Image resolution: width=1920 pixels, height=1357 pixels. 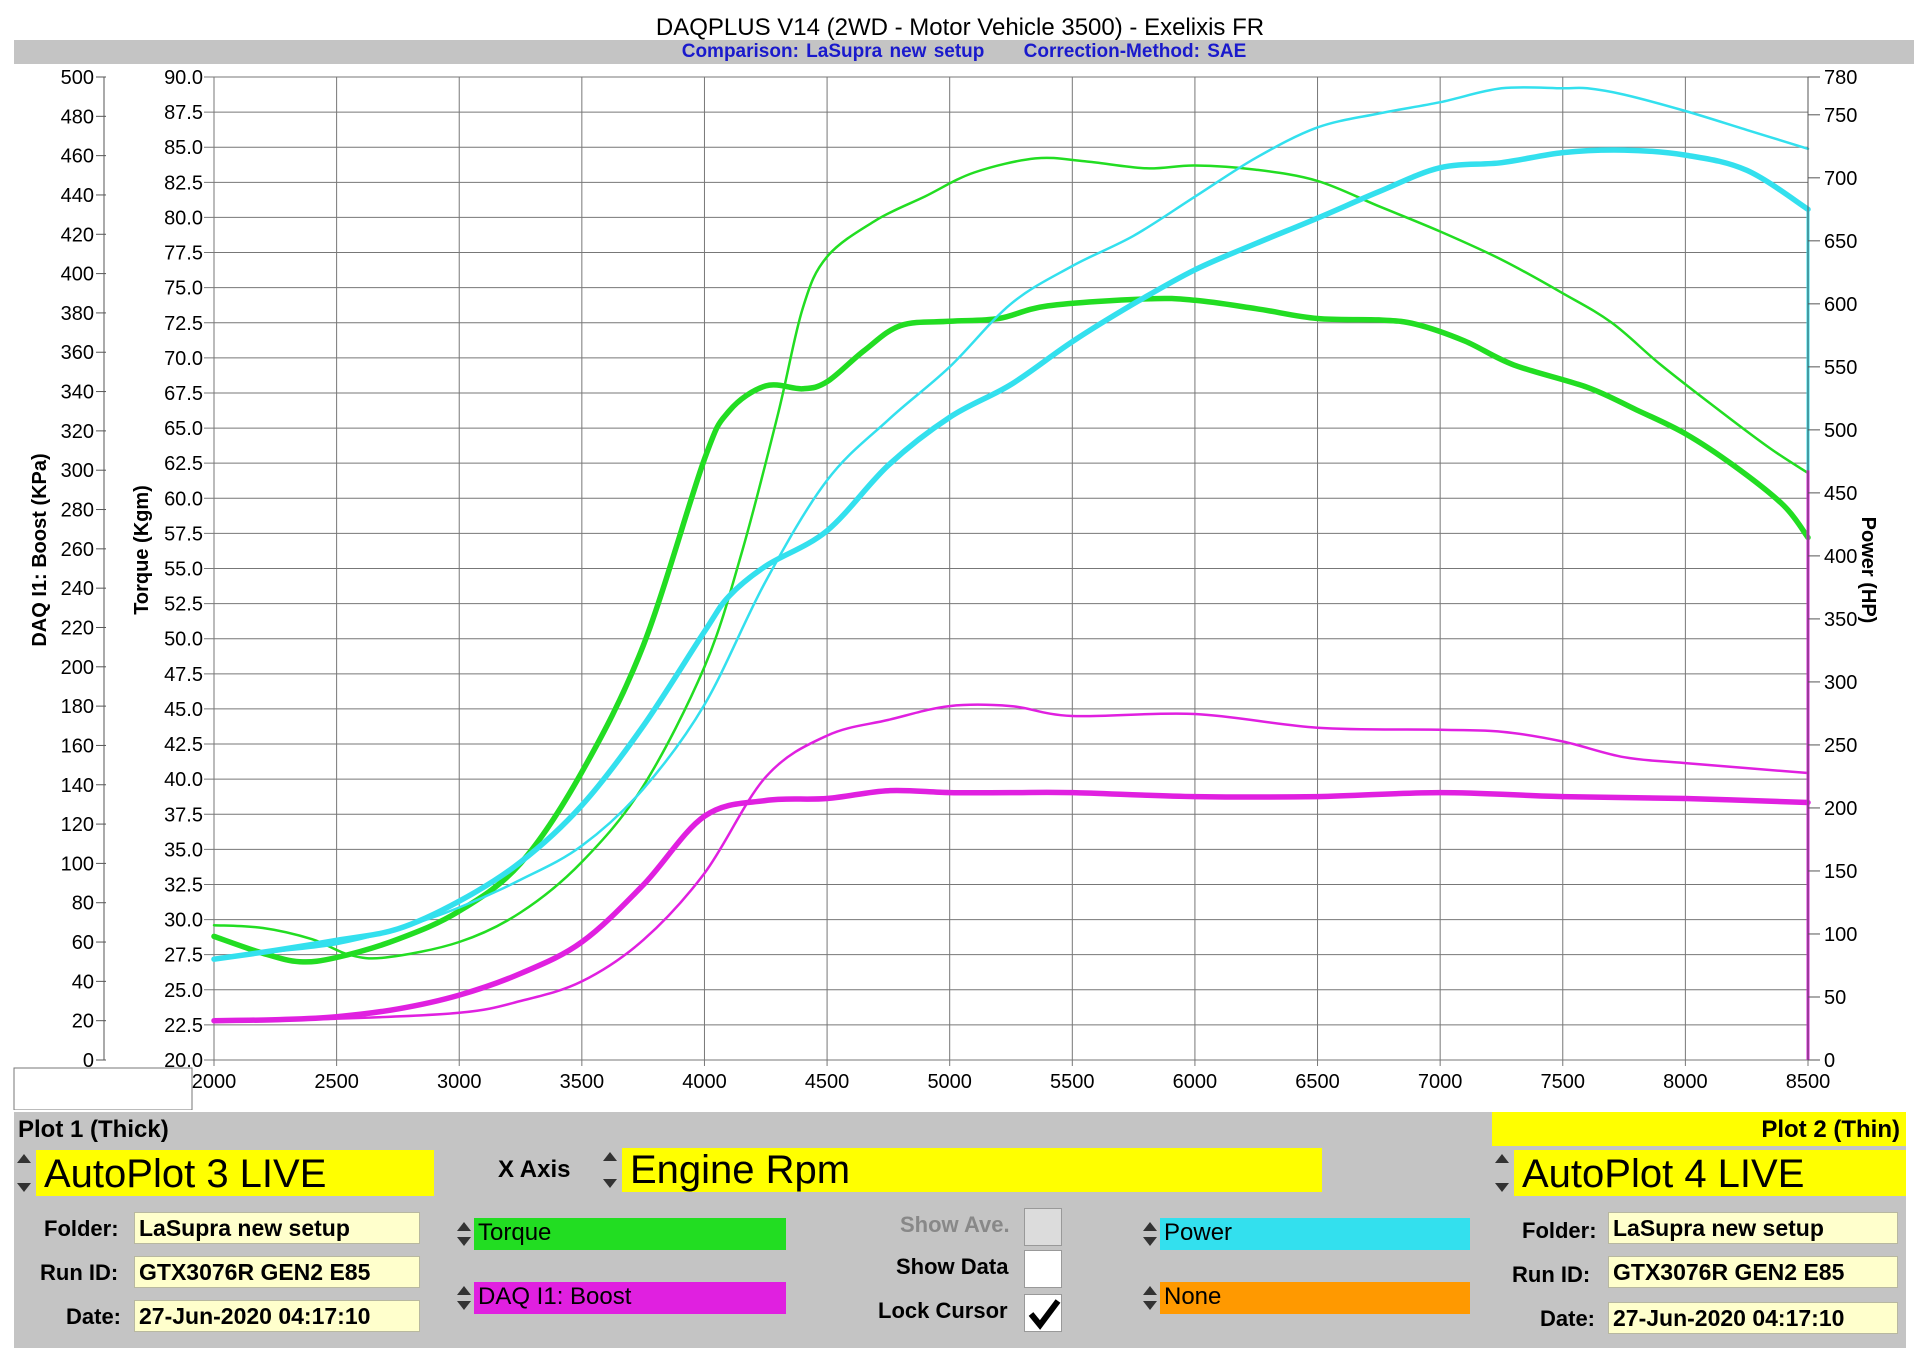 What do you see at coordinates (1150, 1298) in the screenshot?
I see `channel-right2-spinner` at bounding box center [1150, 1298].